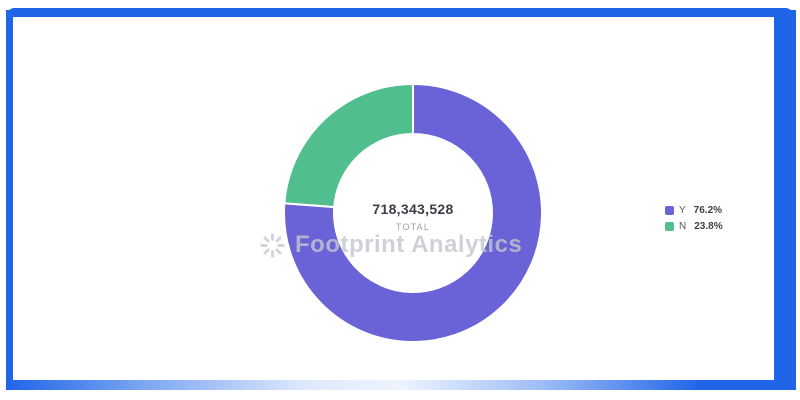 The width and height of the screenshot is (800, 400). I want to click on legend-label-y: Y, so click(682, 210).